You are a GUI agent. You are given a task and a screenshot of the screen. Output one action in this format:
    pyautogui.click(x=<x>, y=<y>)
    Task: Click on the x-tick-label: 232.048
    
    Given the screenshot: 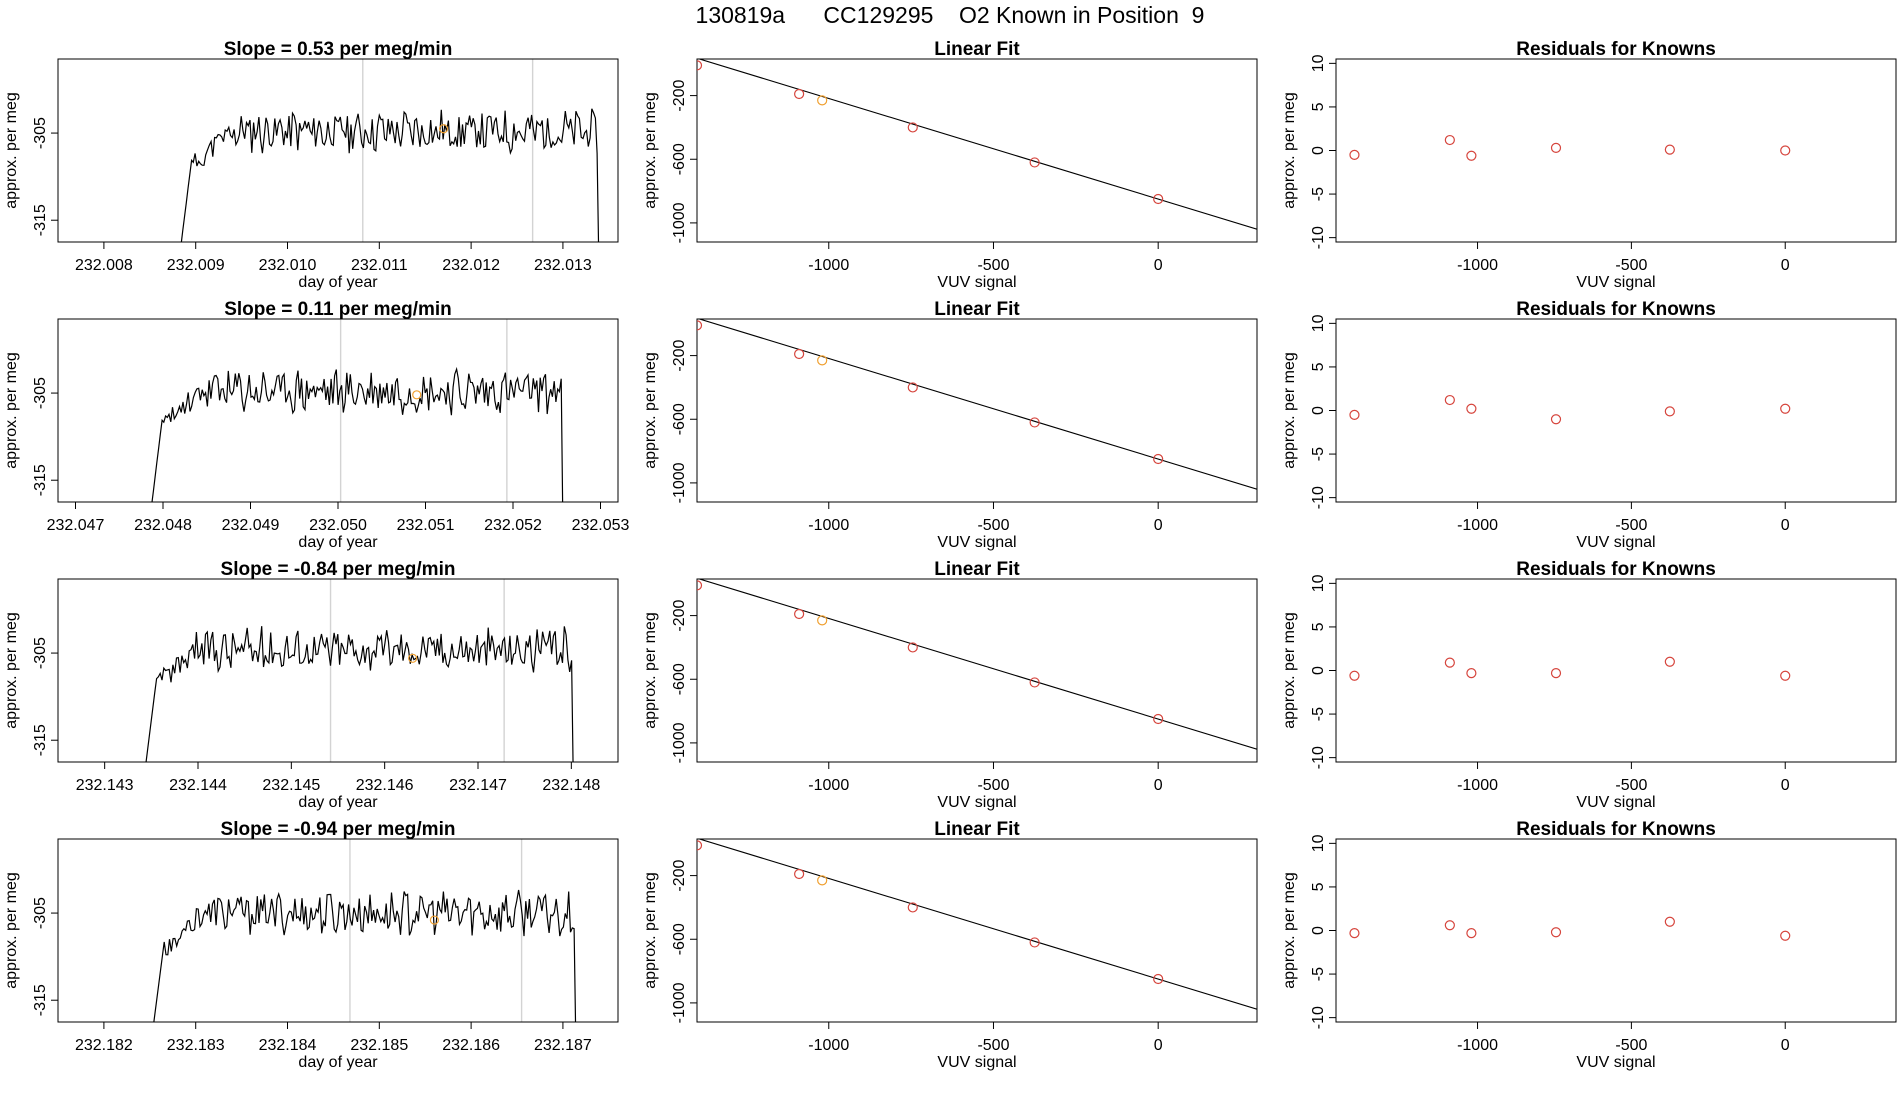 What is the action you would take?
    pyautogui.click(x=163, y=525)
    